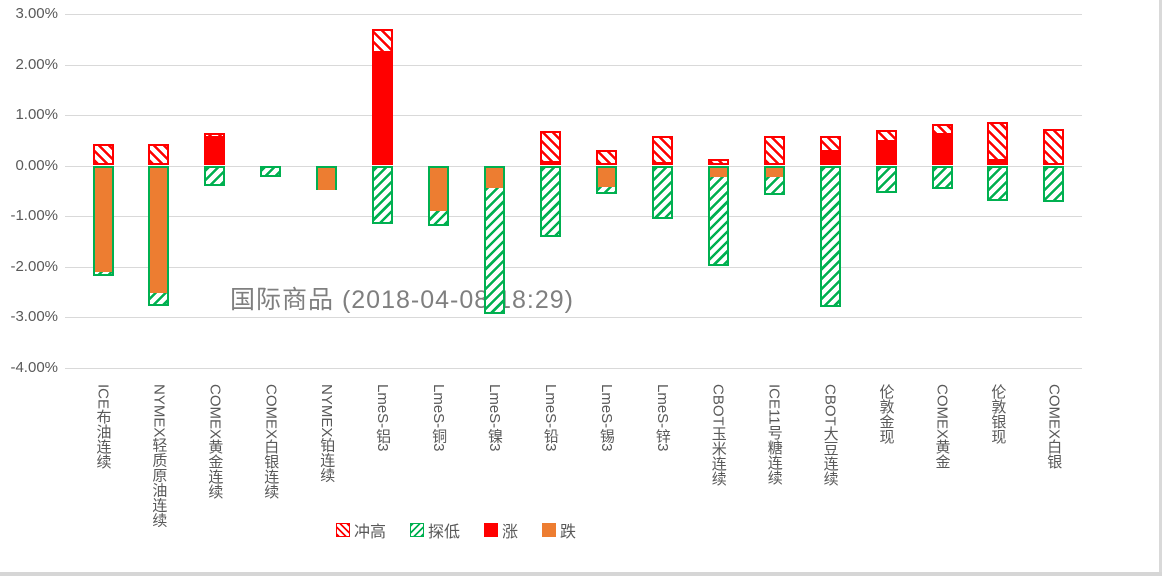 The height and width of the screenshot is (576, 1162). What do you see at coordinates (159, 456) in the screenshot?
I see `x-axis-category-label: NYMEX轻质原油连续` at bounding box center [159, 456].